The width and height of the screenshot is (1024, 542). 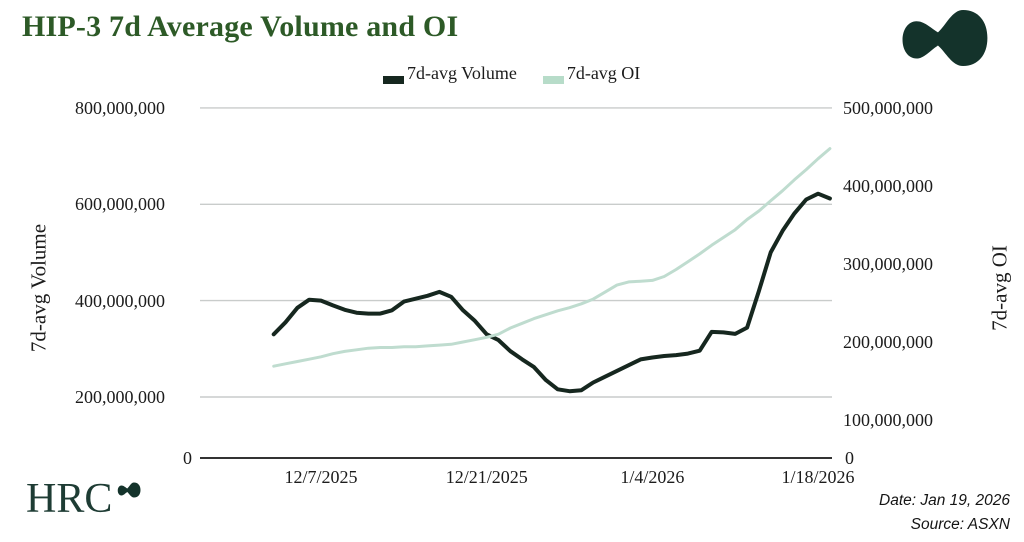 I want to click on right-axis-tick: 100,000,000, so click(x=888, y=420).